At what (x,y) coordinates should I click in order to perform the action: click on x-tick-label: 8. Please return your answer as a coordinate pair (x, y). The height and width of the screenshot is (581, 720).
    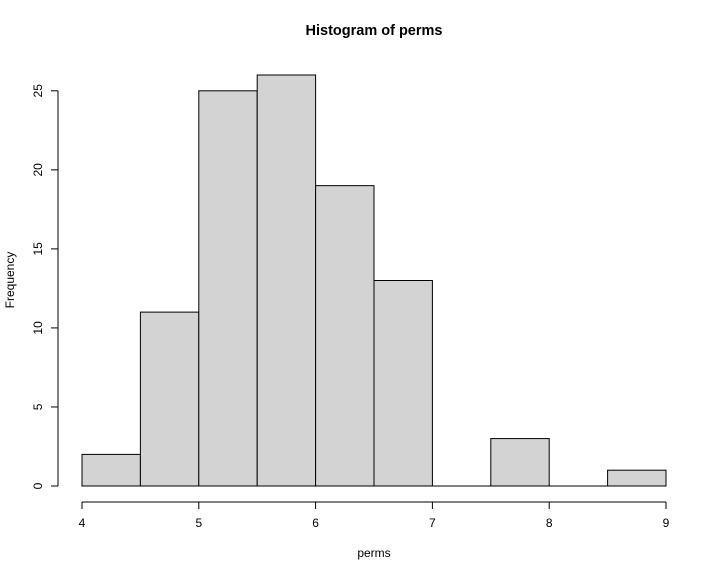
    Looking at the image, I should click on (549, 523).